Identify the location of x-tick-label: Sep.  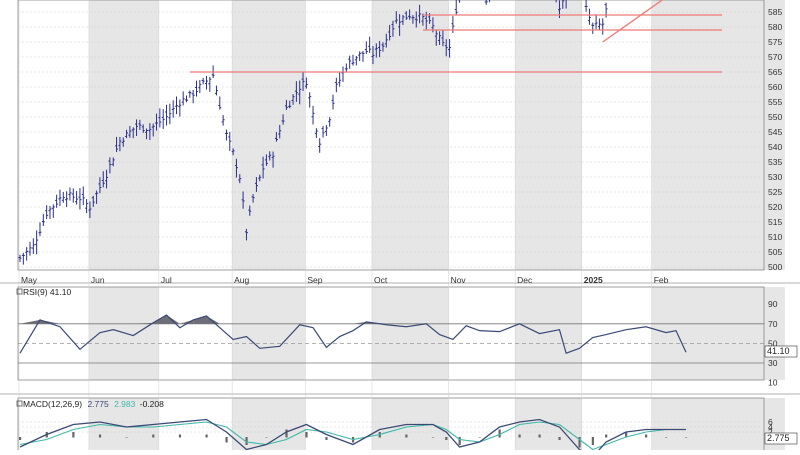
(314, 280).